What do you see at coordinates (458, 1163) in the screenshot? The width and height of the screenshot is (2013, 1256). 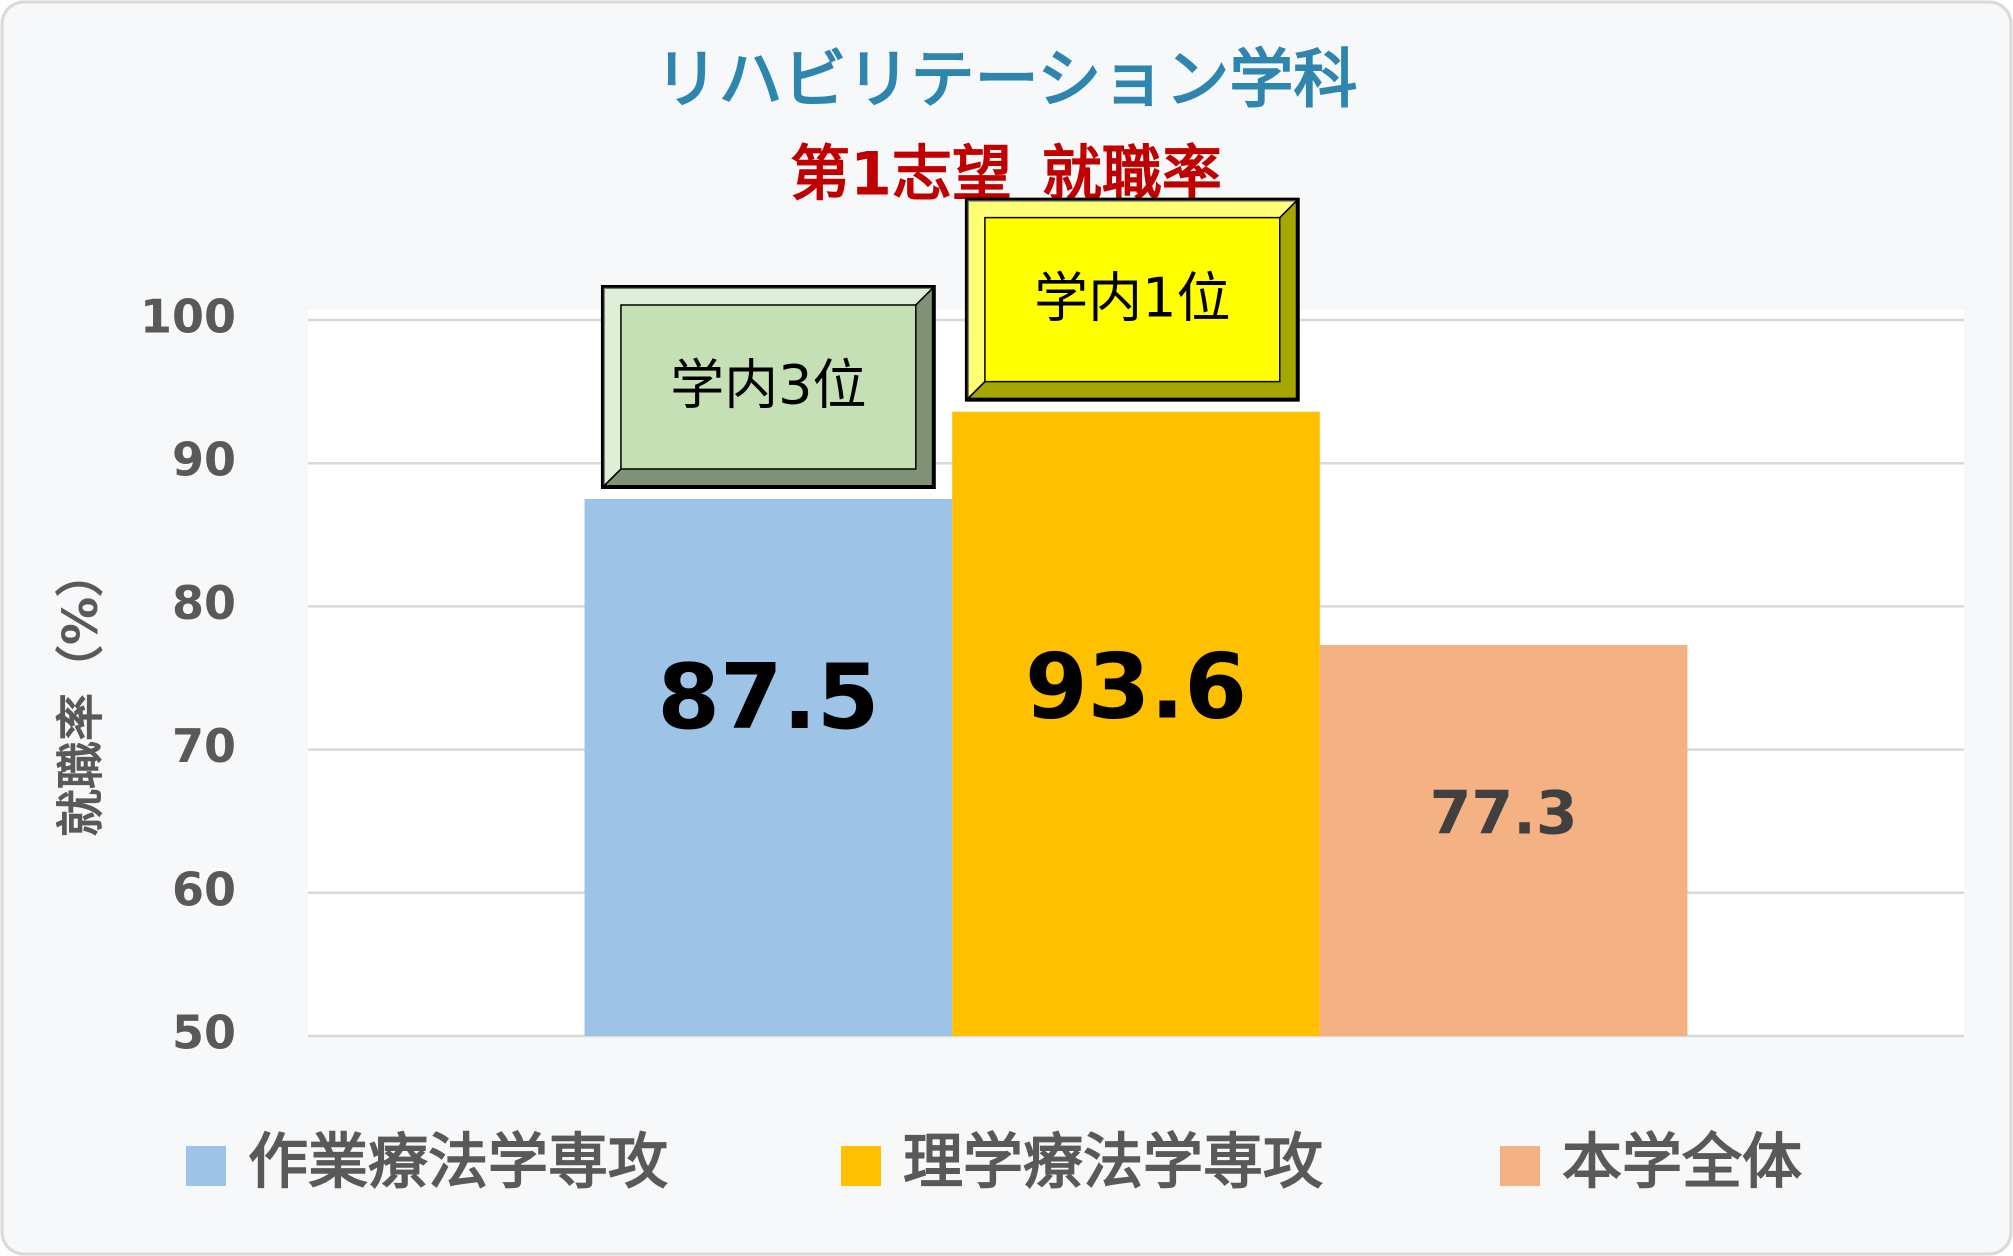 I see `legend-label: 作業療法学専攻` at bounding box center [458, 1163].